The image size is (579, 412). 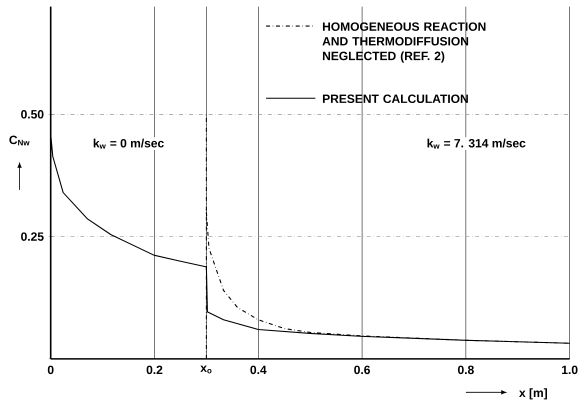 I want to click on x-axis-title: x [m], so click(x=533, y=394).